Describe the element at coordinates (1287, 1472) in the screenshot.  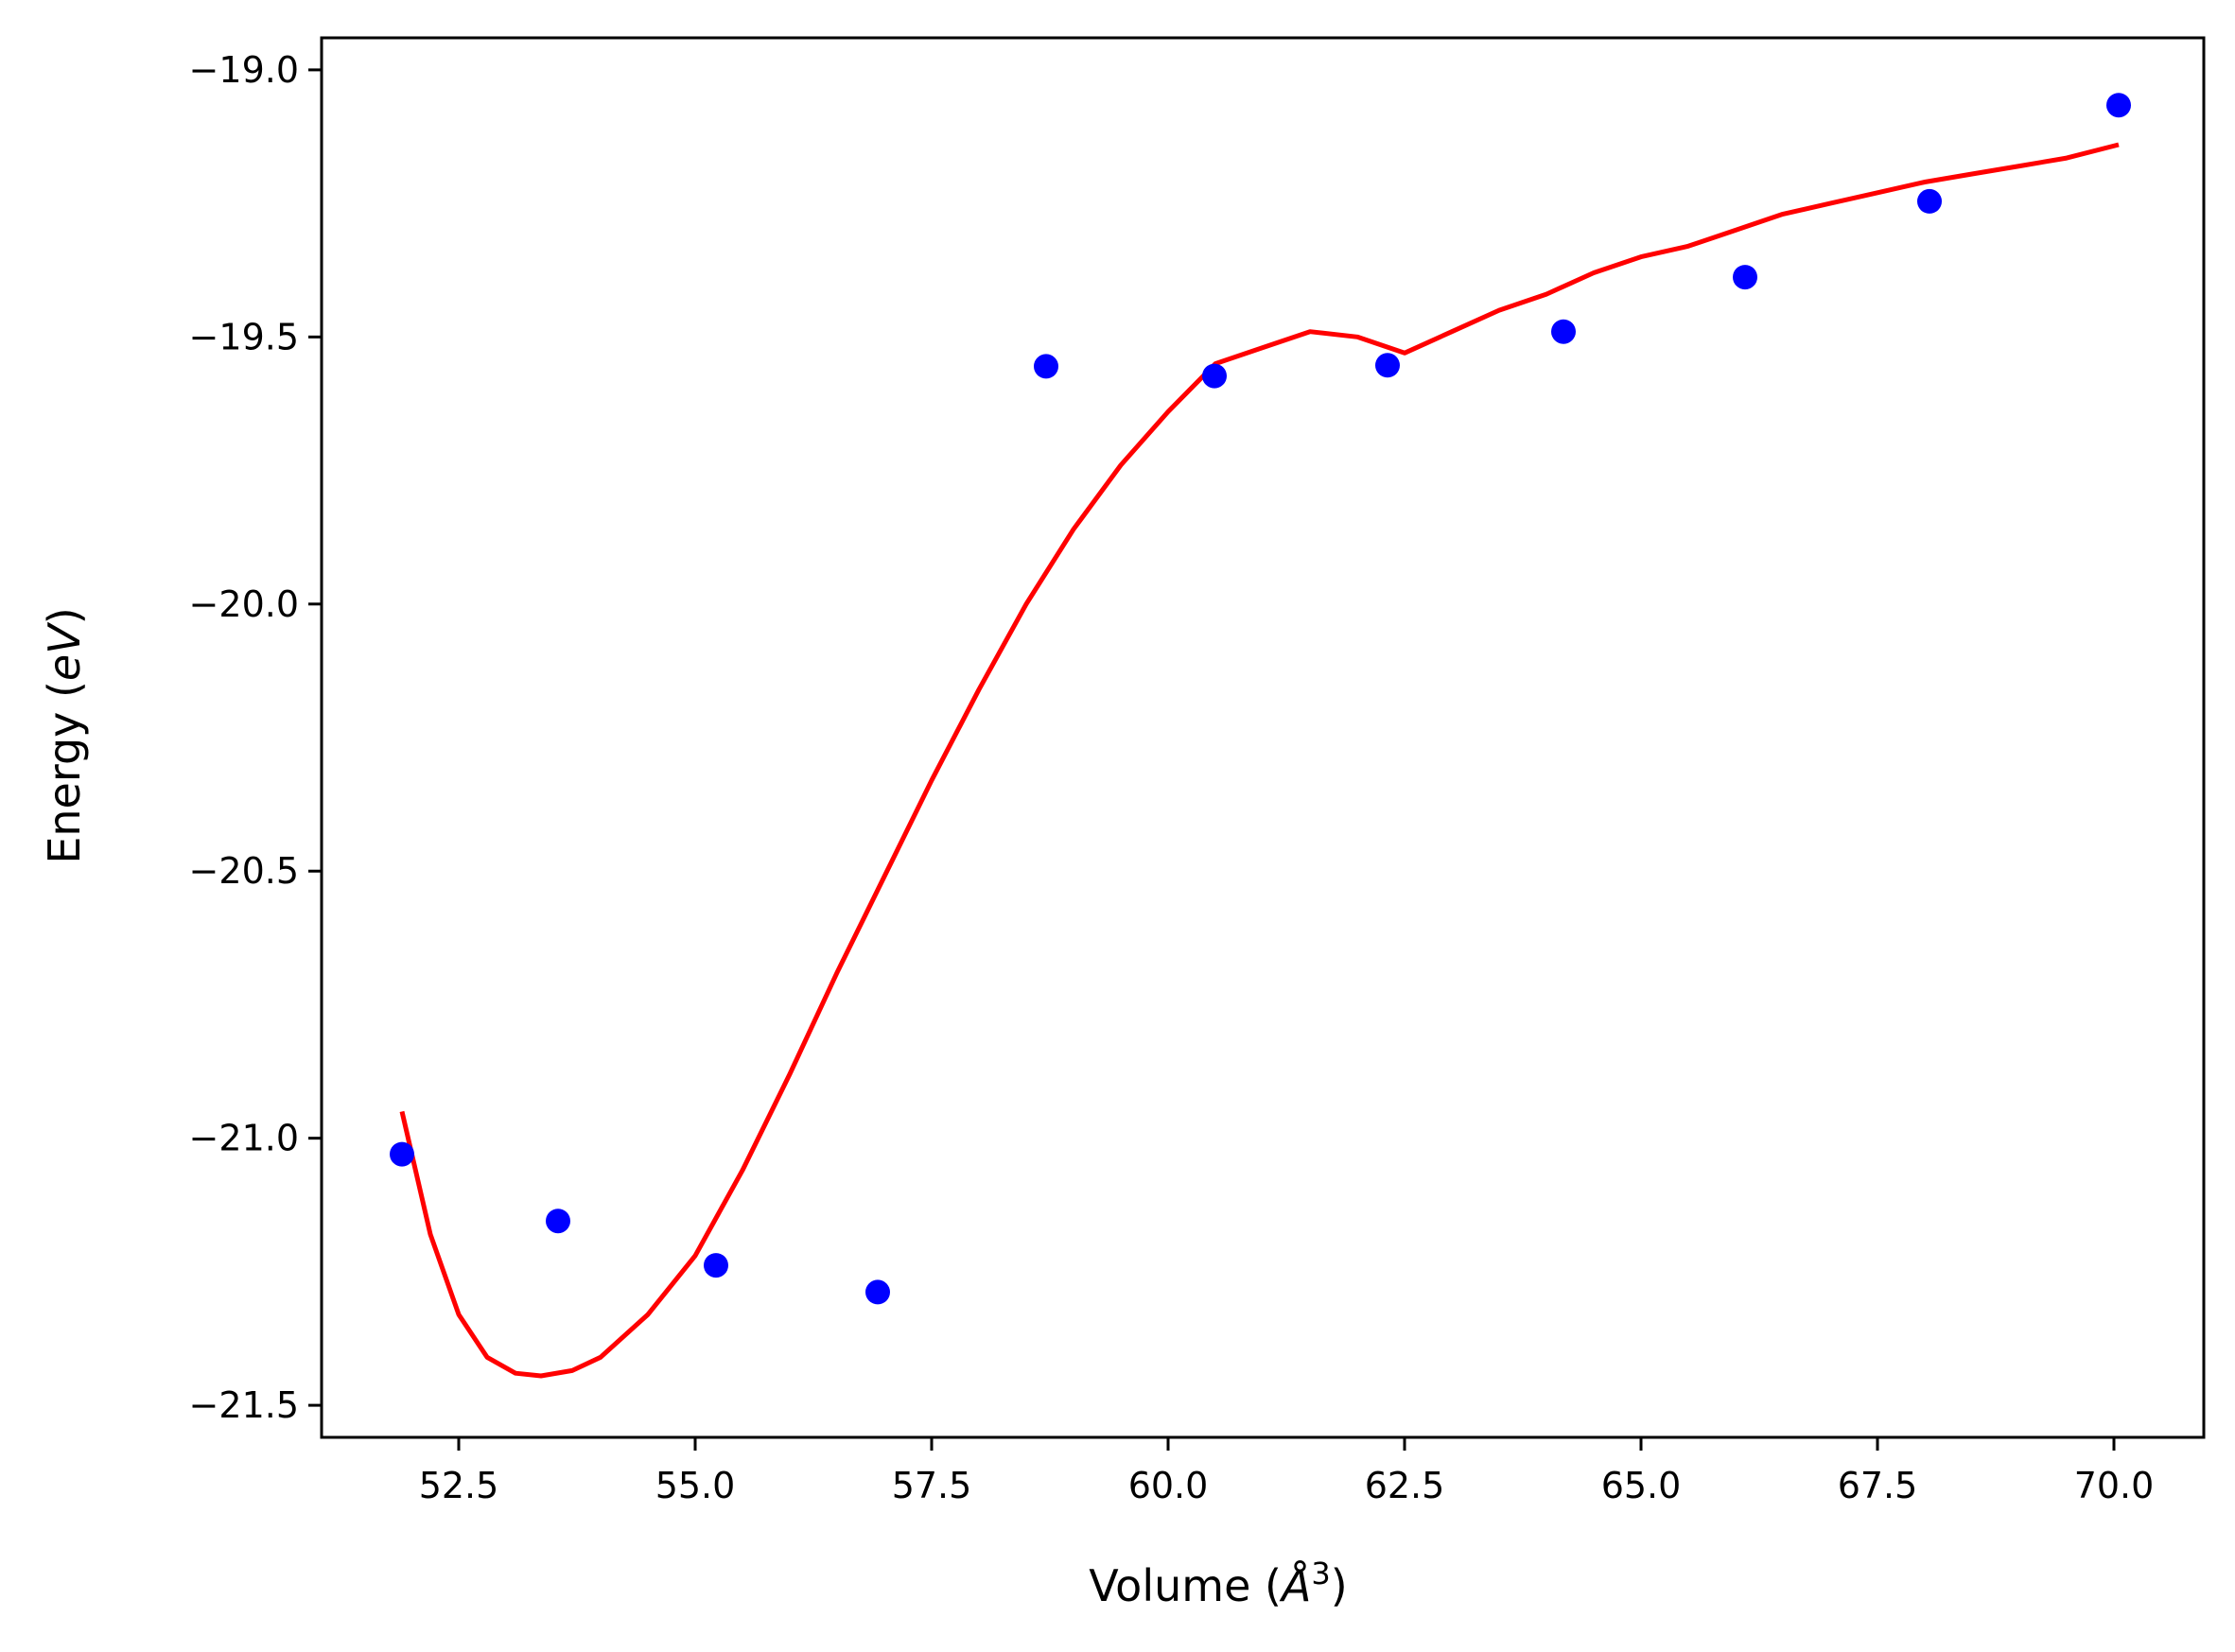
I see `x-axis-ticks: 52.5 55.0 57.5 60.0 62.5 65.0 67.5 70.0` at that location.